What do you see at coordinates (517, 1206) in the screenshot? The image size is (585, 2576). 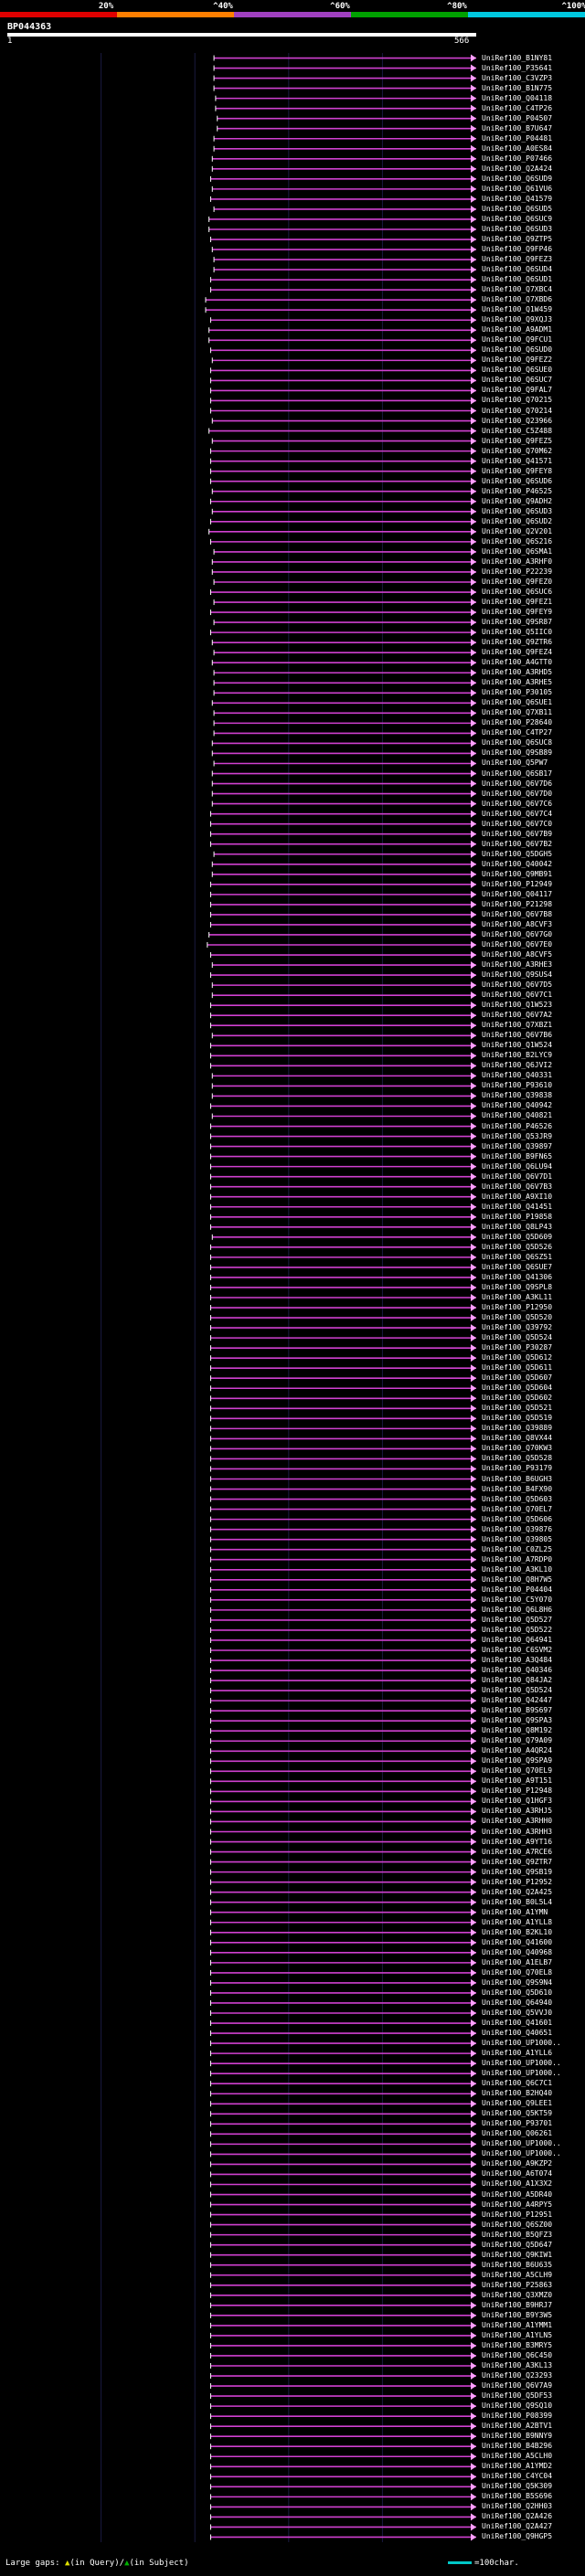 I see `hit-label: UniRef100_Q41451` at bounding box center [517, 1206].